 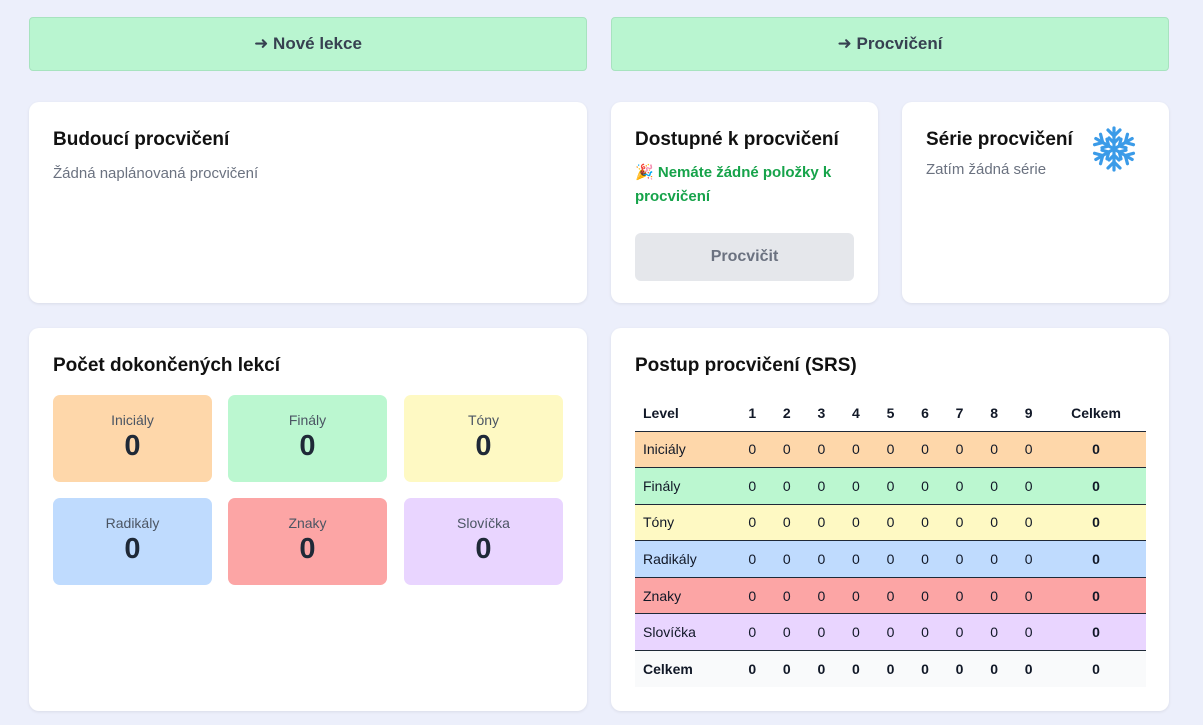 What do you see at coordinates (890, 595) in the screenshot?
I see `table-row: Znaky 0 0 0 0 0 0 0 0 0 0` at bounding box center [890, 595].